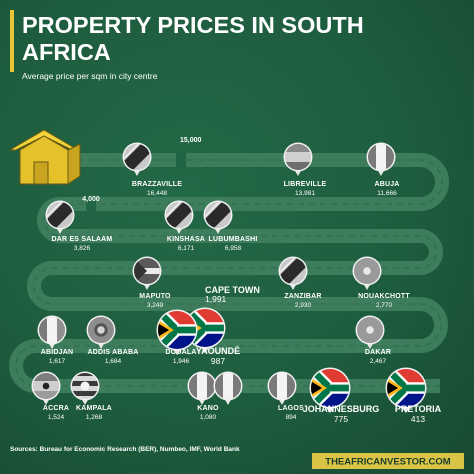 The image size is (474, 474). Describe the element at coordinates (155, 305) in the screenshot. I see `city-value-maputo: 3,249` at that location.